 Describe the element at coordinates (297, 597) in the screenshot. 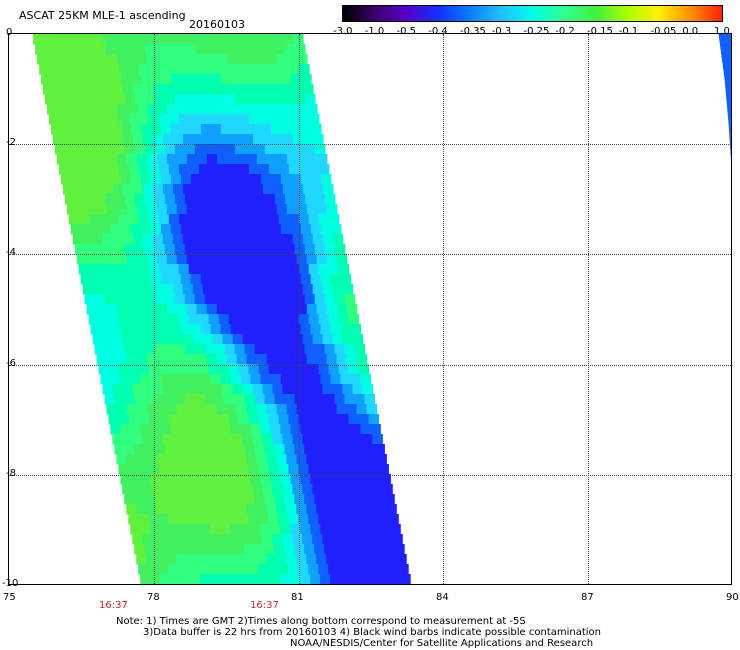

I see `x-tick-label: 81` at that location.